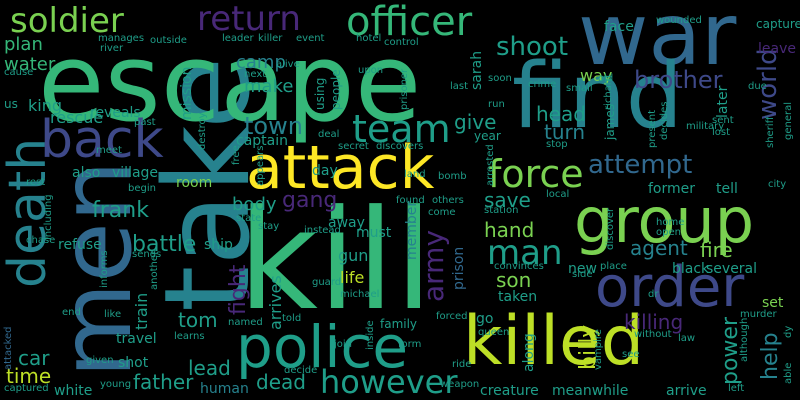 The height and width of the screenshot is (400, 800). Describe the element at coordinates (301, 370) in the screenshot. I see `word-decide: decide` at that location.